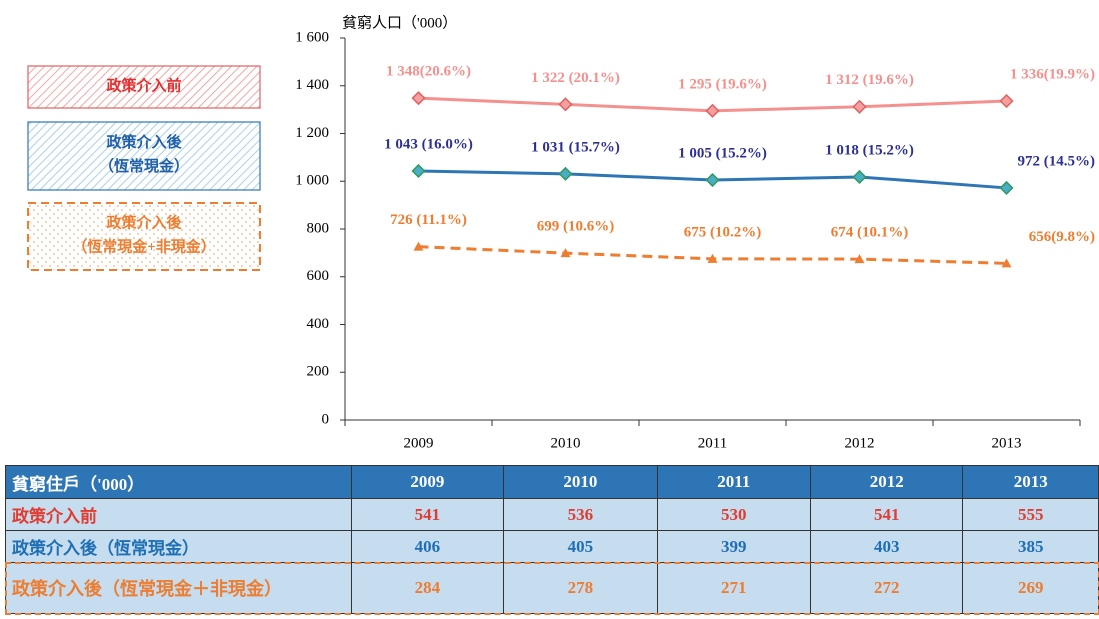 The width and height of the screenshot is (1099, 619). What do you see at coordinates (318, 228) in the screenshot?
I see `y-tick-label: 800` at bounding box center [318, 228].